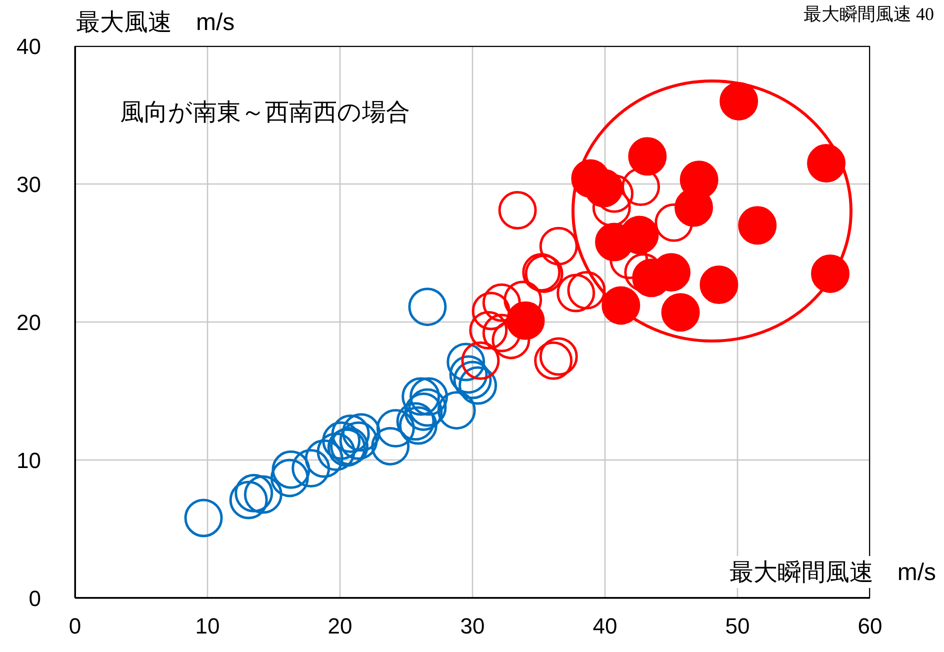  What do you see at coordinates (155, 23) in the screenshot?
I see `y-axis-title: 最大風速 m/s` at bounding box center [155, 23].